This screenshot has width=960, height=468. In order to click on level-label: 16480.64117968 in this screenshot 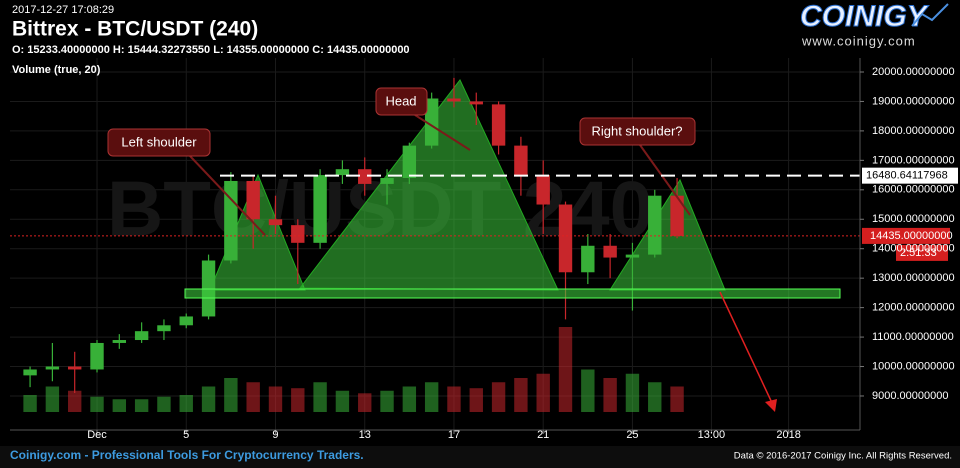, I will do `click(907, 176)`.